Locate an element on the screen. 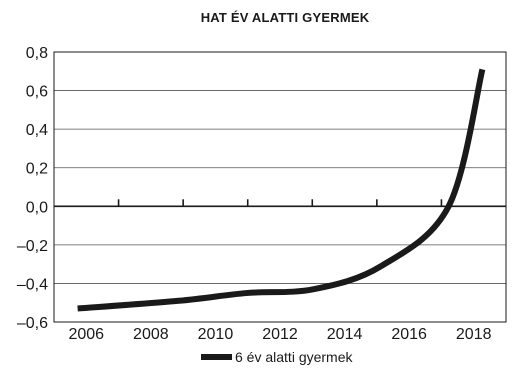 This screenshot has height=371, width=516. y-tick-label: –0,2 is located at coordinates (32, 246).